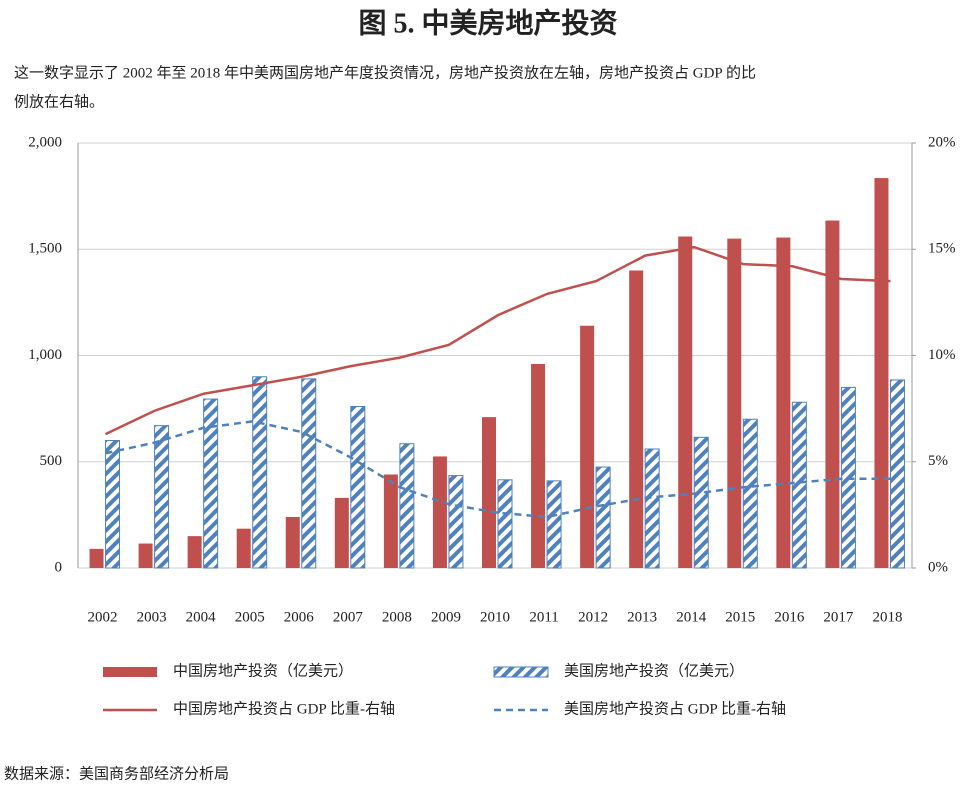 This screenshot has height=793, width=976. What do you see at coordinates (942, 142) in the screenshot?
I see `y2-tick-label: 20%` at bounding box center [942, 142].